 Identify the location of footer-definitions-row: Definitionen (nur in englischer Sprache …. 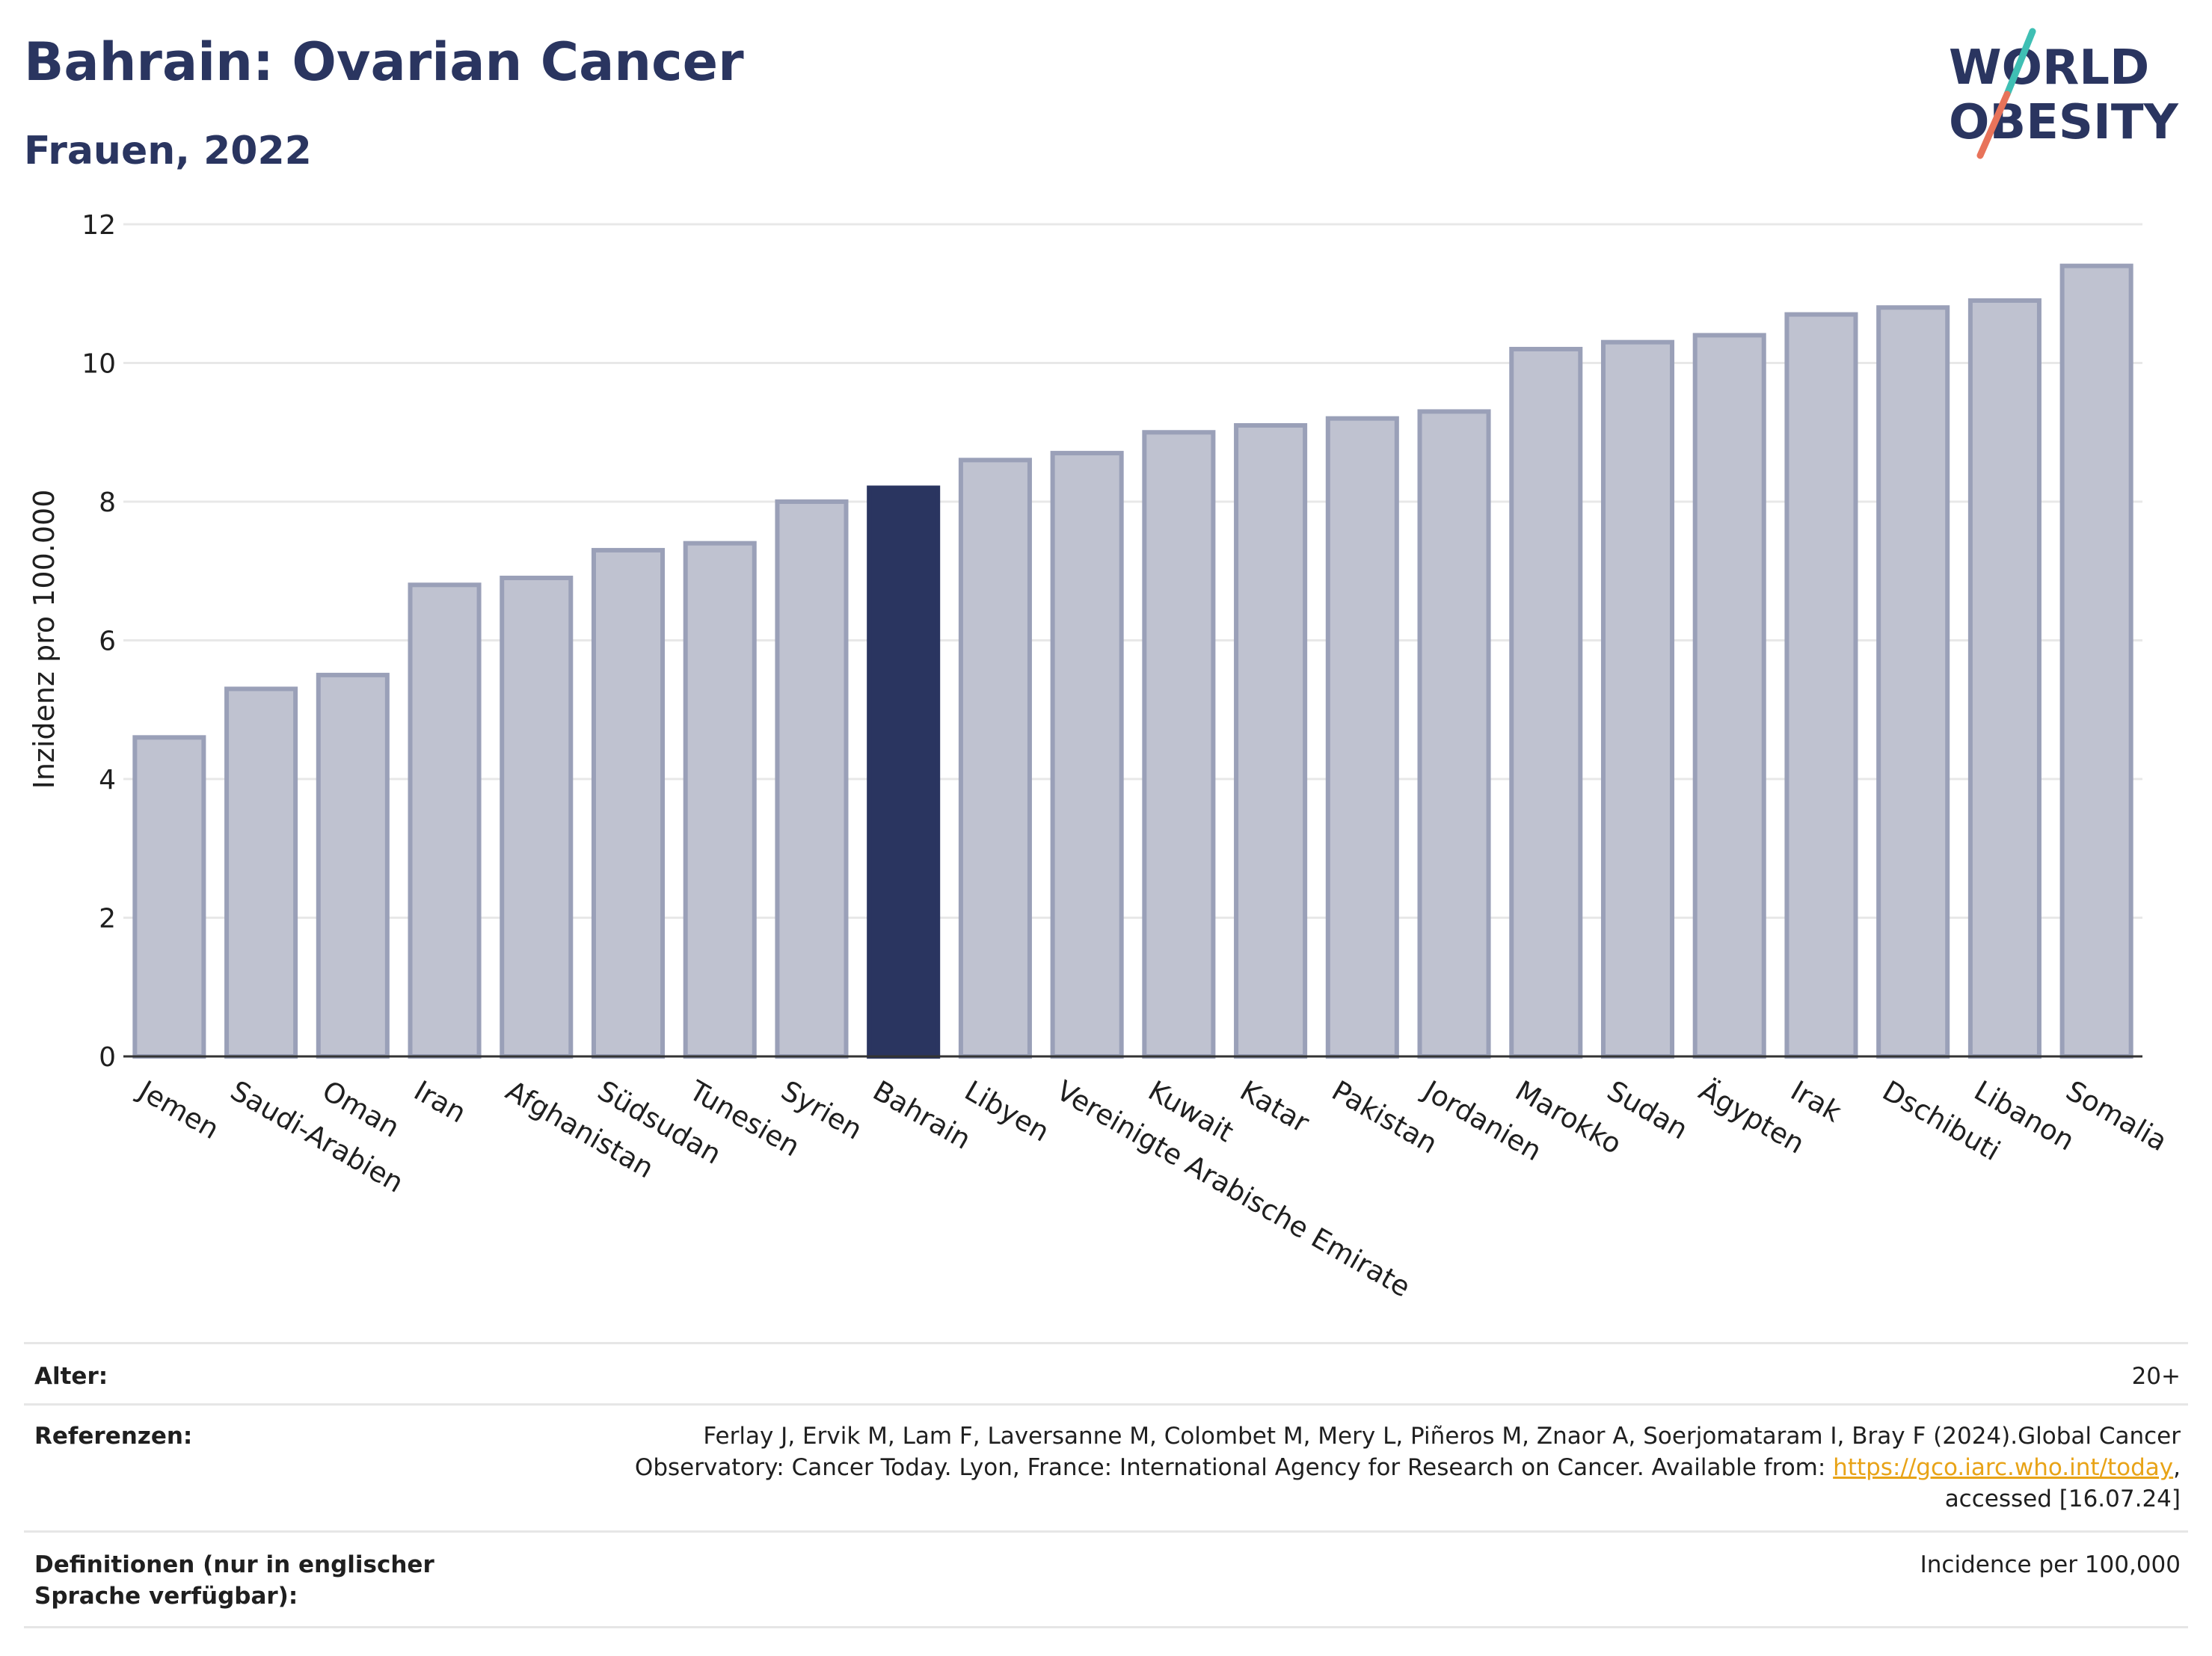
(1106, 1579).